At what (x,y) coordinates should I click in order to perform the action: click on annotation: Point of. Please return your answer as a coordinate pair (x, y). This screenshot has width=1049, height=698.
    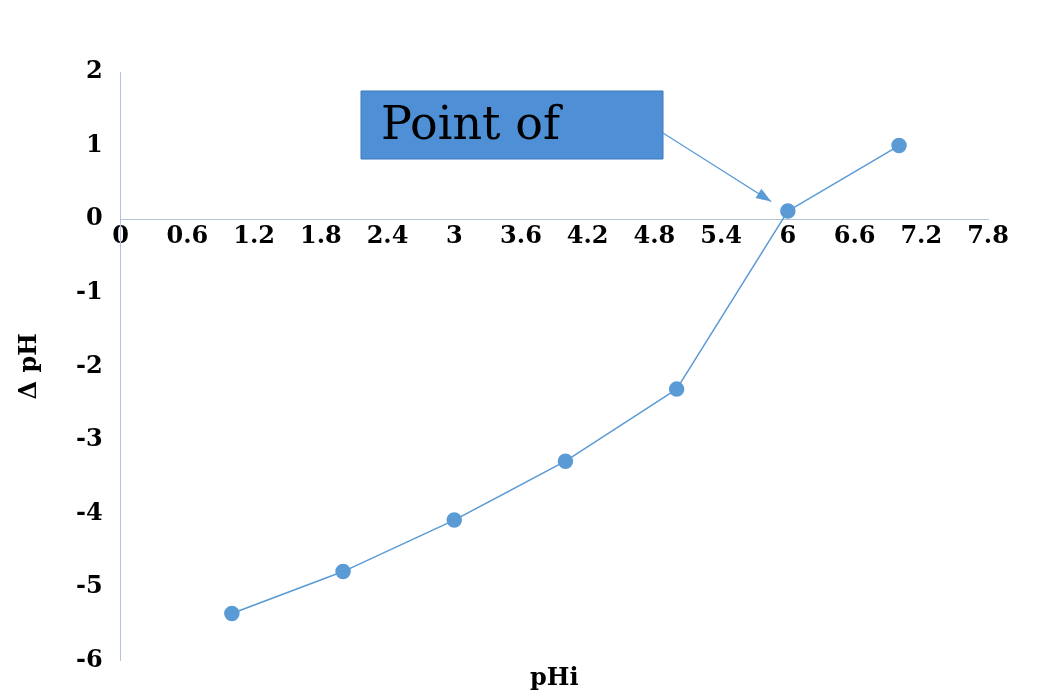
    Looking at the image, I should click on (472, 122).